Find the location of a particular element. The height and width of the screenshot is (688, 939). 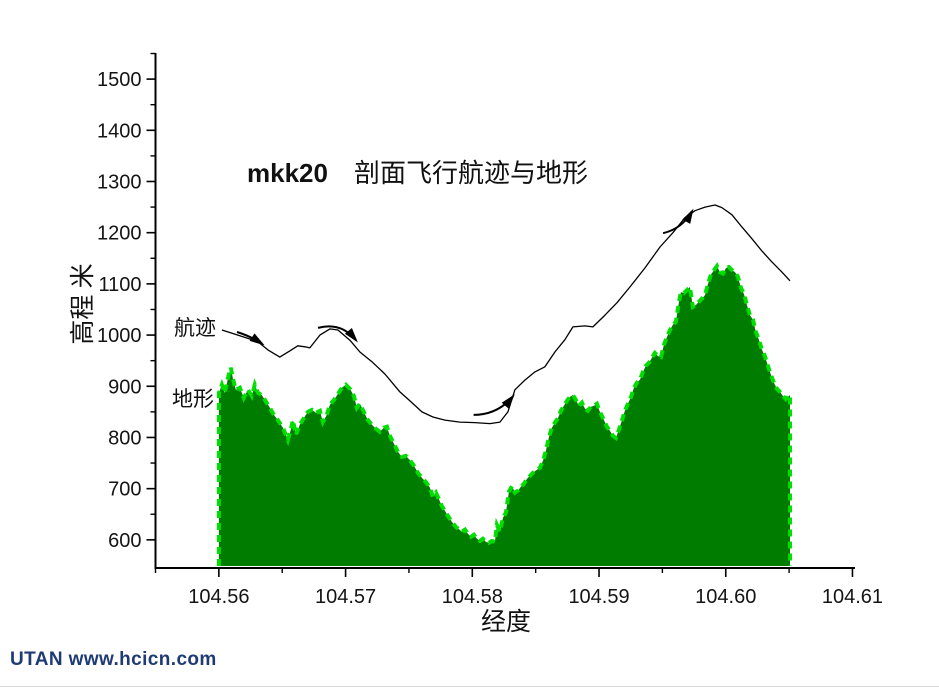

y-tick-label: 700 is located at coordinates (124, 490).